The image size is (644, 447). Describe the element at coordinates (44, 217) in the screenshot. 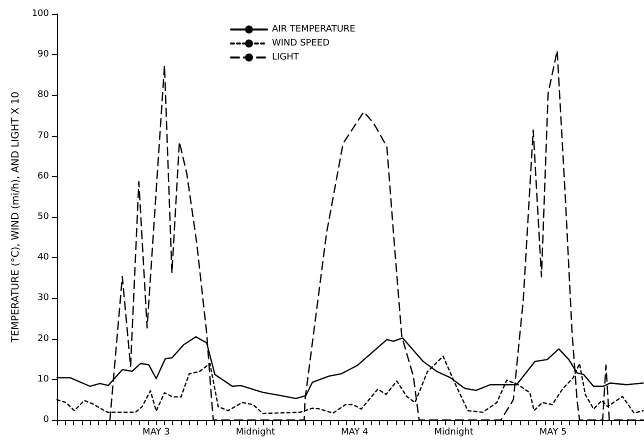

I see `y-tick-label: 50` at that location.